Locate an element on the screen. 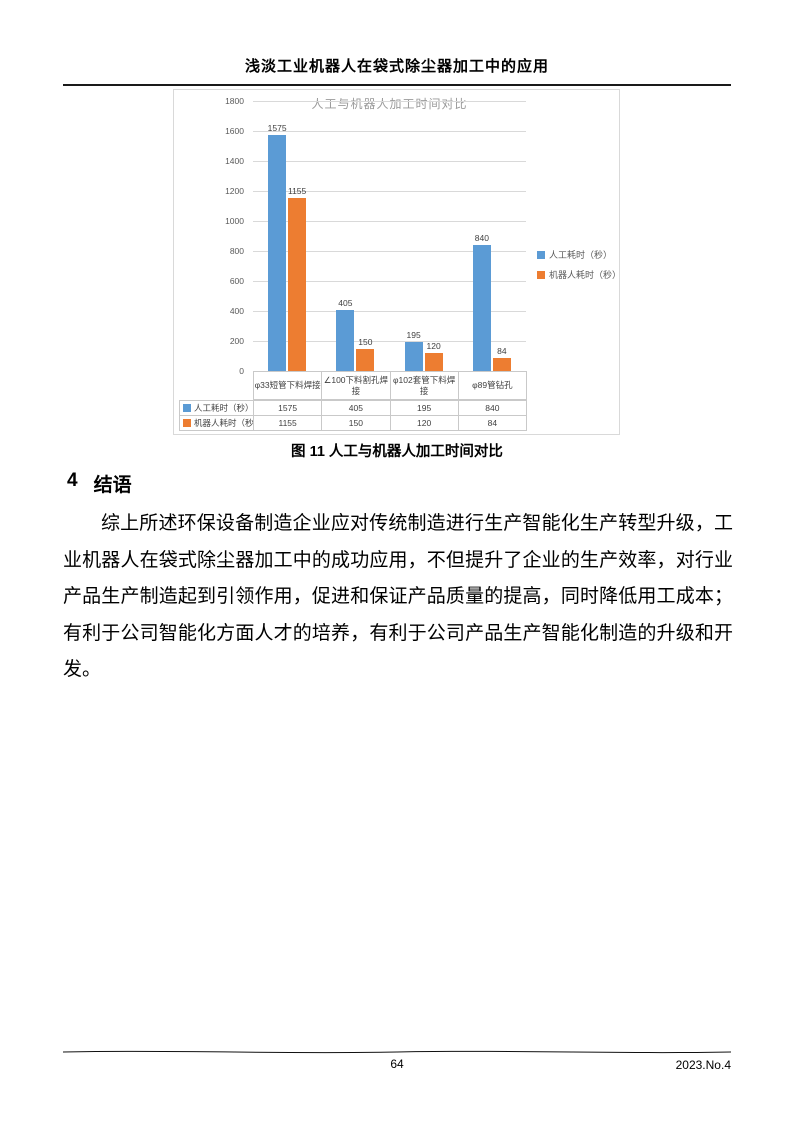 Image resolution: width=793 pixels, height=1122 pixels. chart-title: 人工与机器人加工时间对比 is located at coordinates (389, 104).